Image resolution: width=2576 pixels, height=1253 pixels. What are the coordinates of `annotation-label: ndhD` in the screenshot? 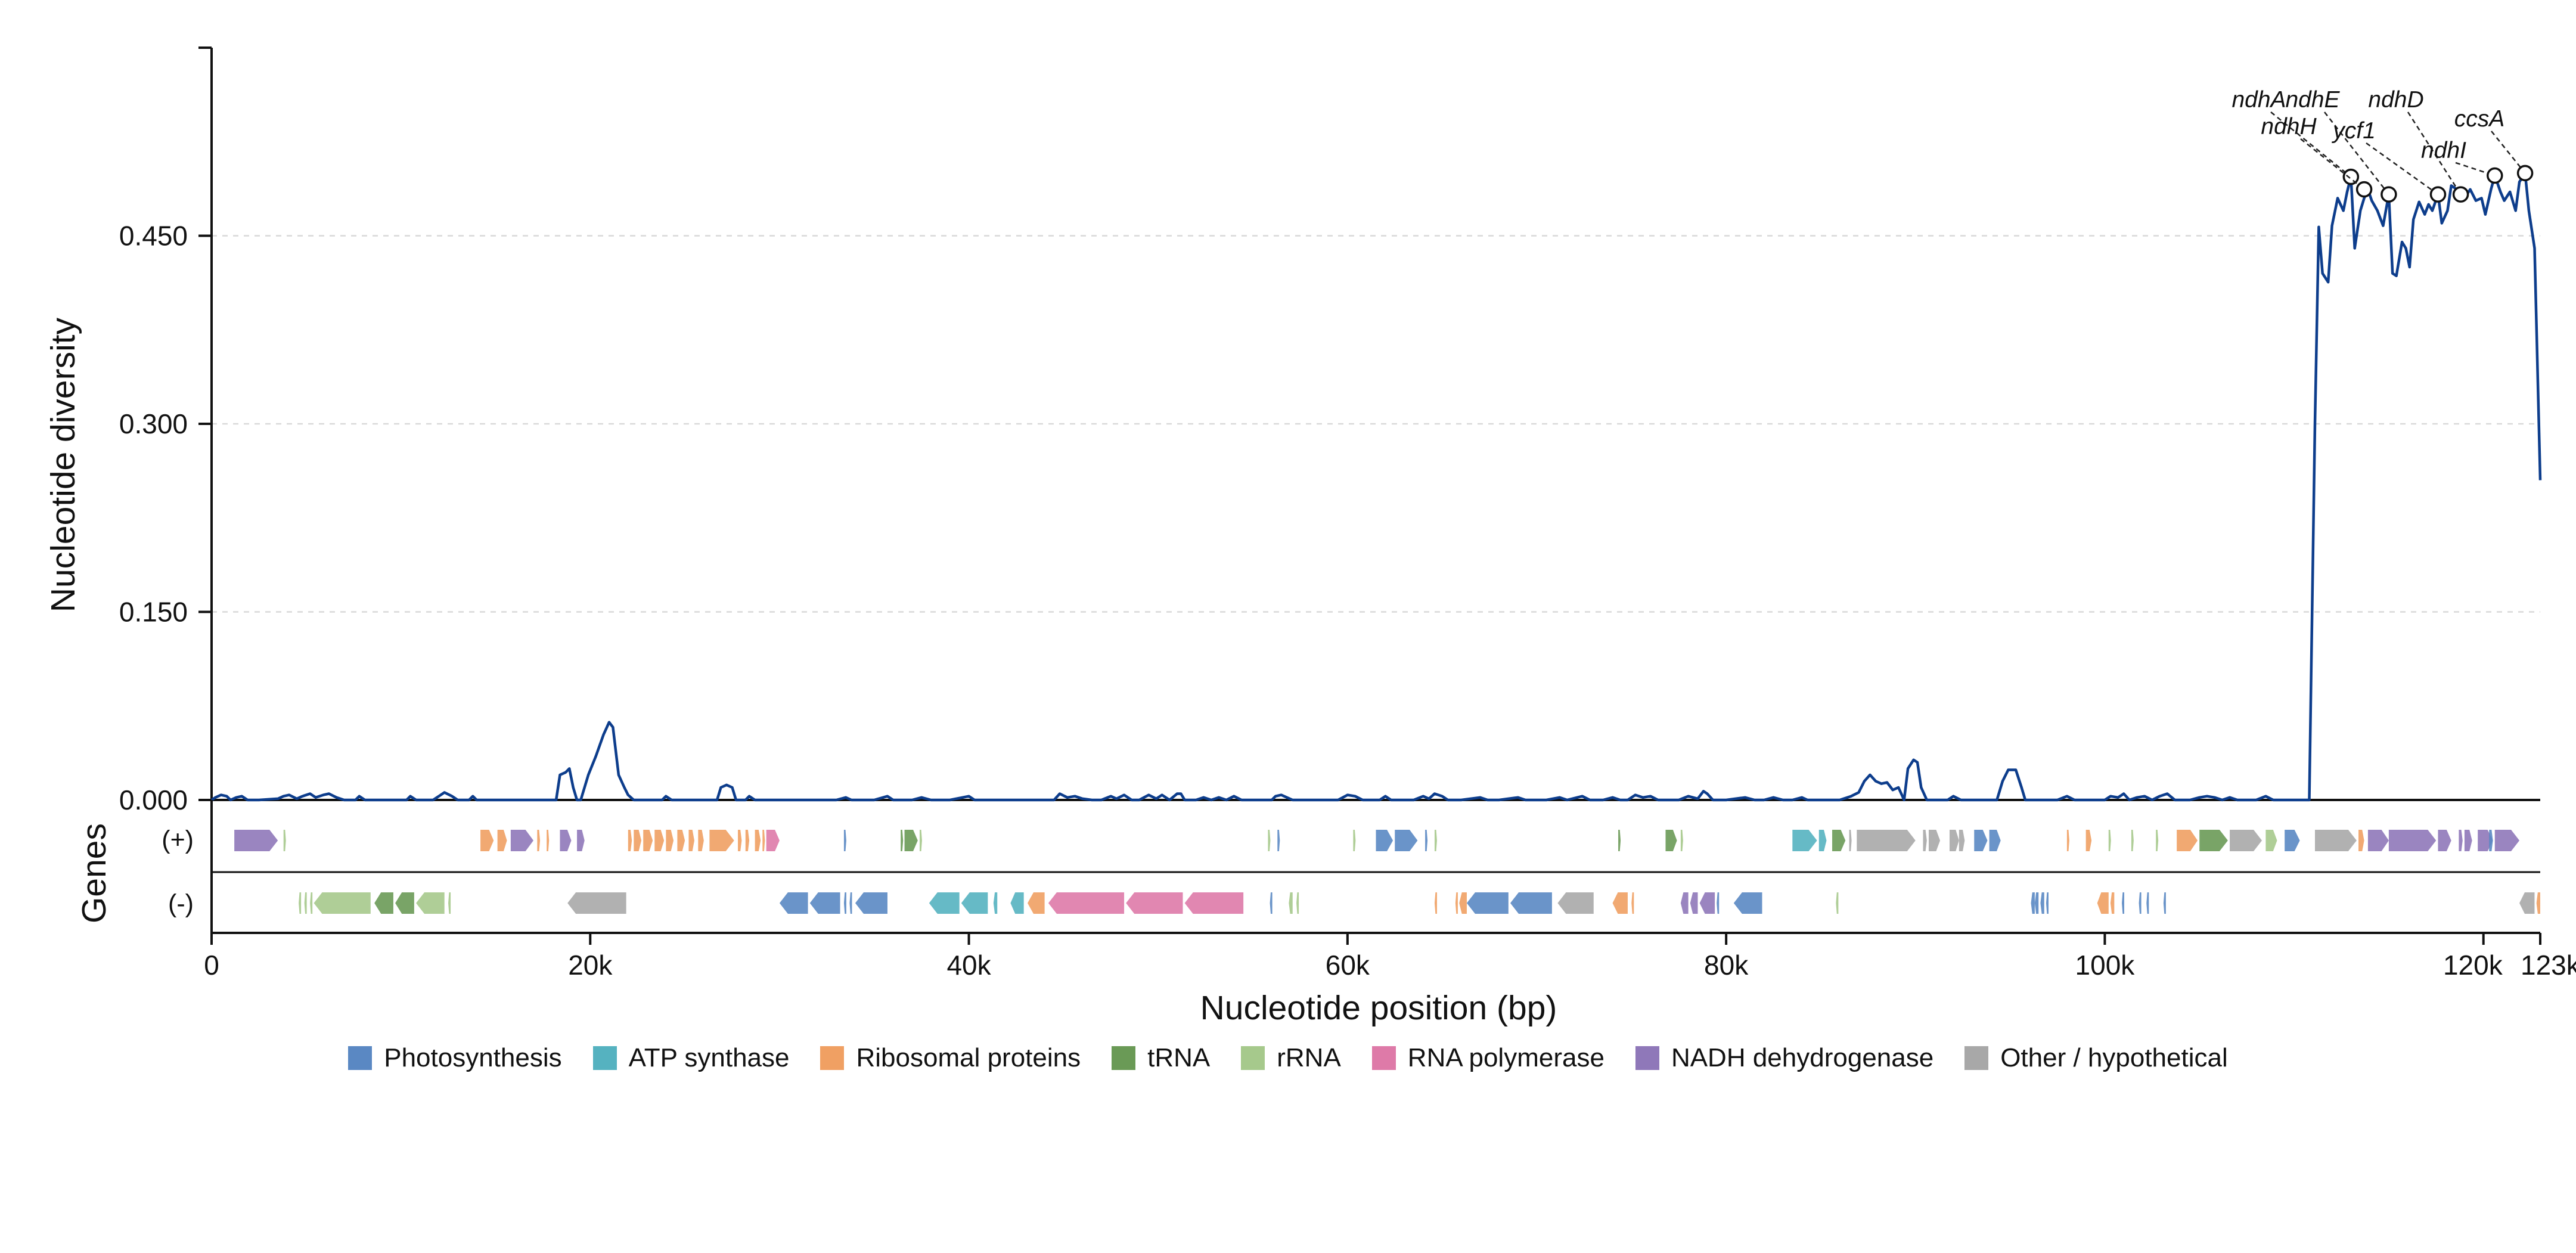 It's located at (2396, 100).